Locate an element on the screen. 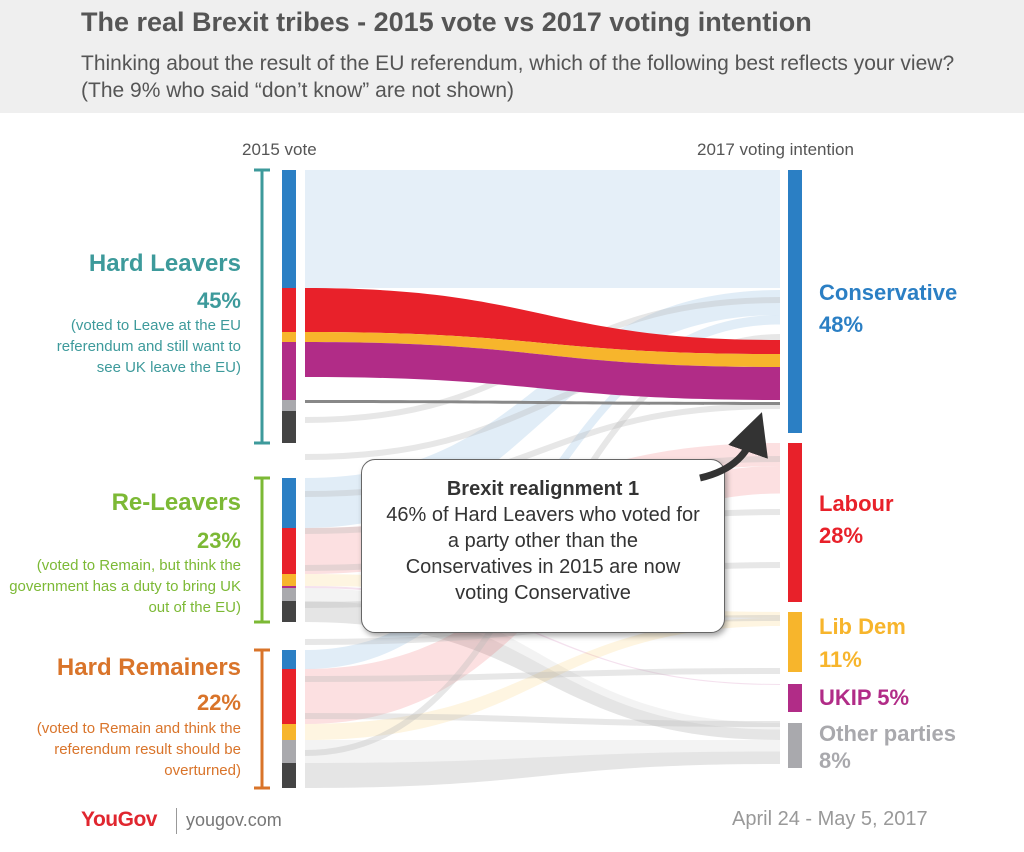 The image size is (1024, 852). party-label-libdem: Lib Dem is located at coordinates (862, 626).